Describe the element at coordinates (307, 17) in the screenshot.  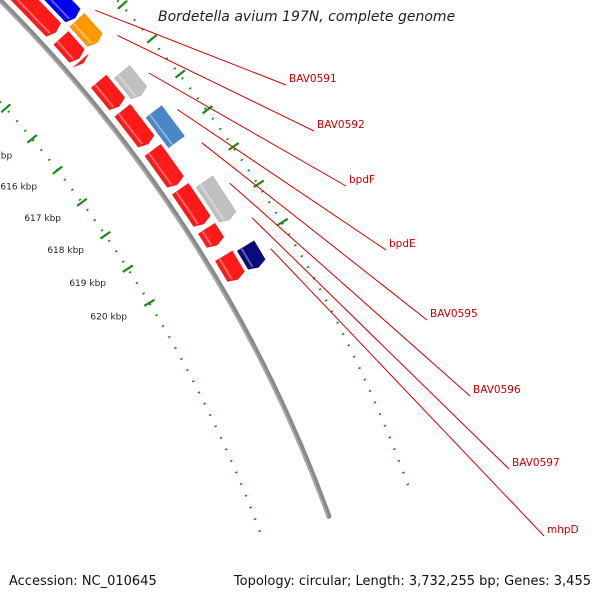
I see `map-title: Bordetella avium 197N, complete genome` at that location.